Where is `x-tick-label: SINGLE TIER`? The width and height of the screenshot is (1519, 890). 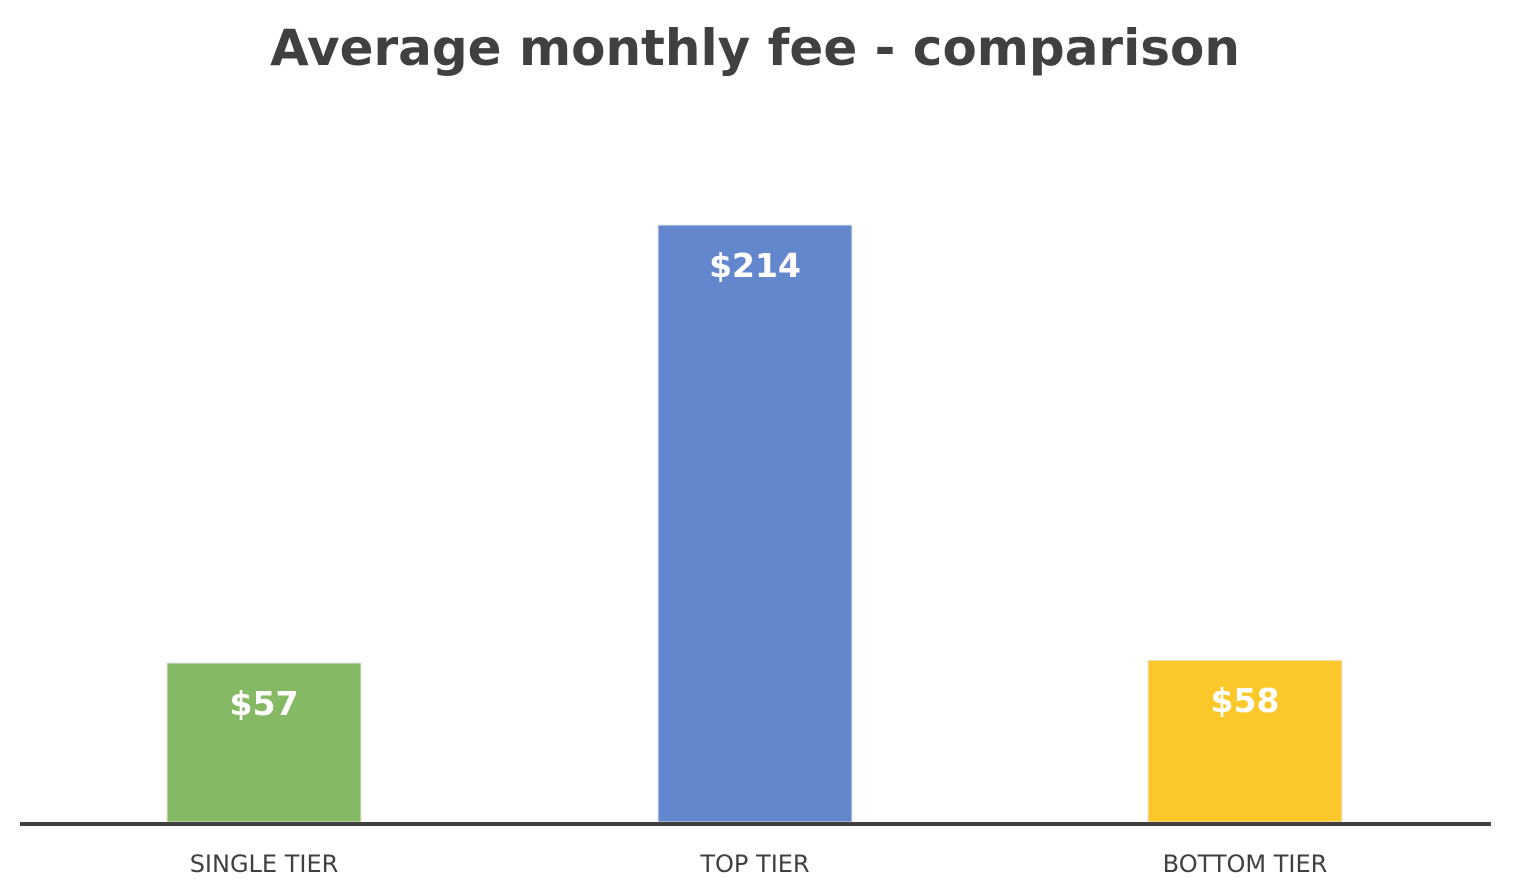 x-tick-label: SINGLE TIER is located at coordinates (264, 864).